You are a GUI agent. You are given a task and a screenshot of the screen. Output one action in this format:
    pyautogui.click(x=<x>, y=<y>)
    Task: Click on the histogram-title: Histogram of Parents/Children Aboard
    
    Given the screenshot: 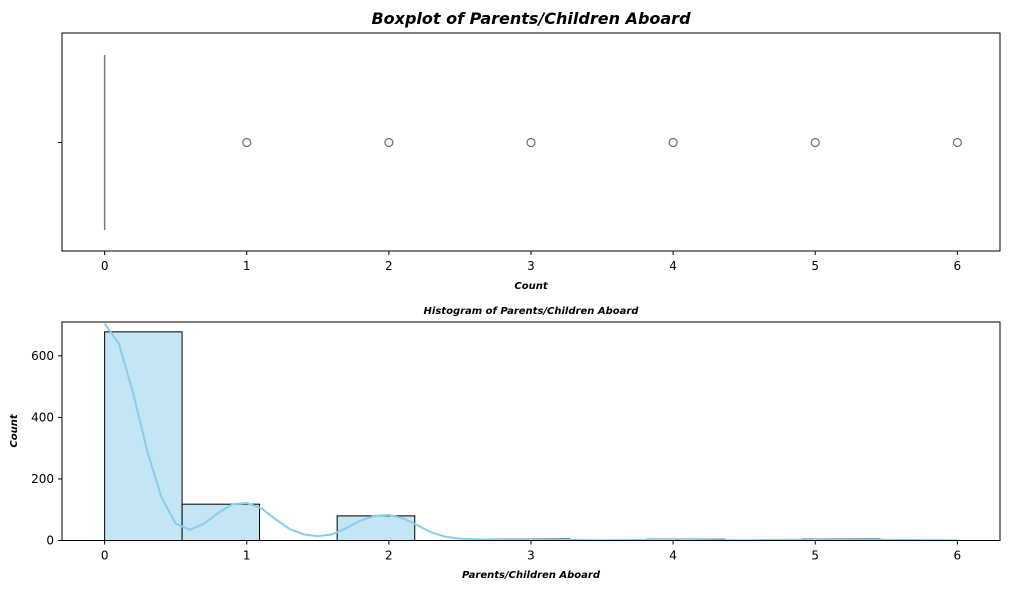 What is the action you would take?
    pyautogui.click(x=532, y=311)
    